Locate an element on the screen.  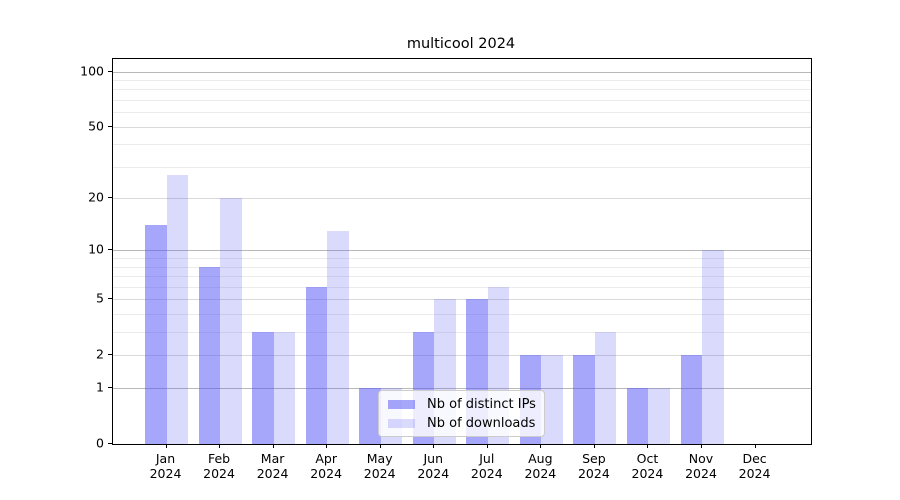
x-tick-label: Apr 2024 is located at coordinates (326, 466).